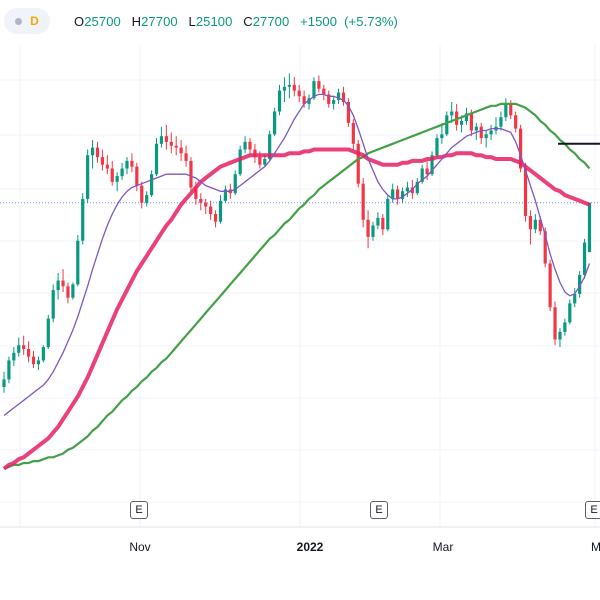  What do you see at coordinates (27, 21) in the screenshot?
I see `interval-pill: D` at bounding box center [27, 21].